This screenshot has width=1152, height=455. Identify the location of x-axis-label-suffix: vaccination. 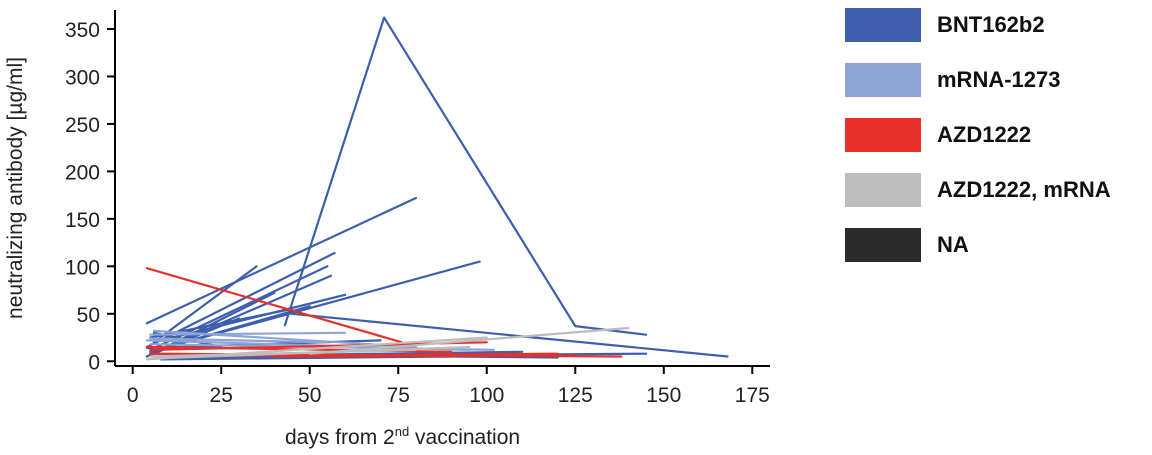
(465, 437).